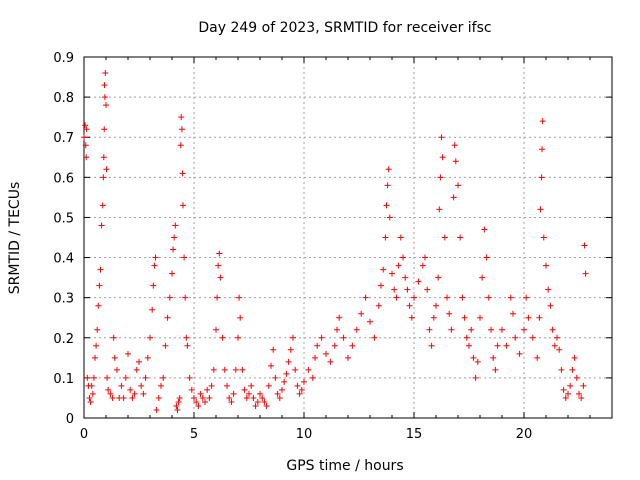 The image size is (640, 480). Describe the element at coordinates (304, 434) in the screenshot. I see `x-tick-label: 10` at that location.